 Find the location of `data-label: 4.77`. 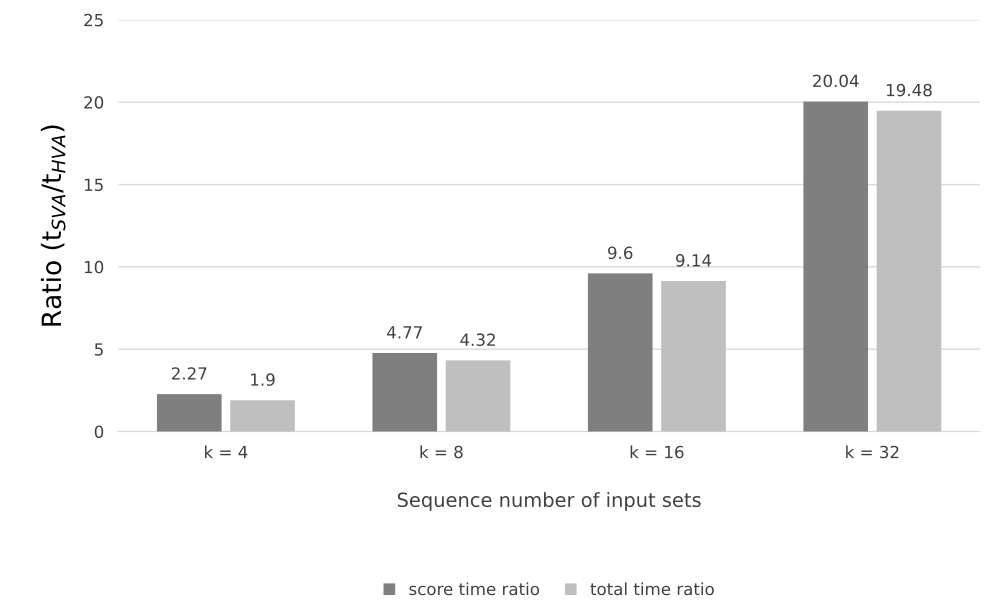

data-label: 4.77 is located at coordinates (404, 332).